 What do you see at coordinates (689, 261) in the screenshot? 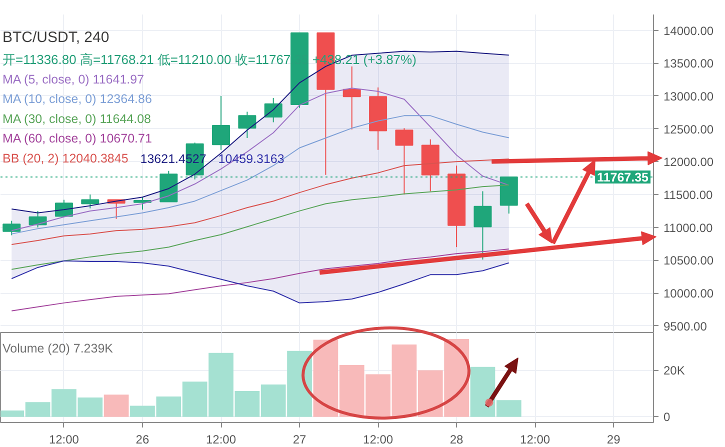
I see `y-tick-label: 10500.00` at bounding box center [689, 261].